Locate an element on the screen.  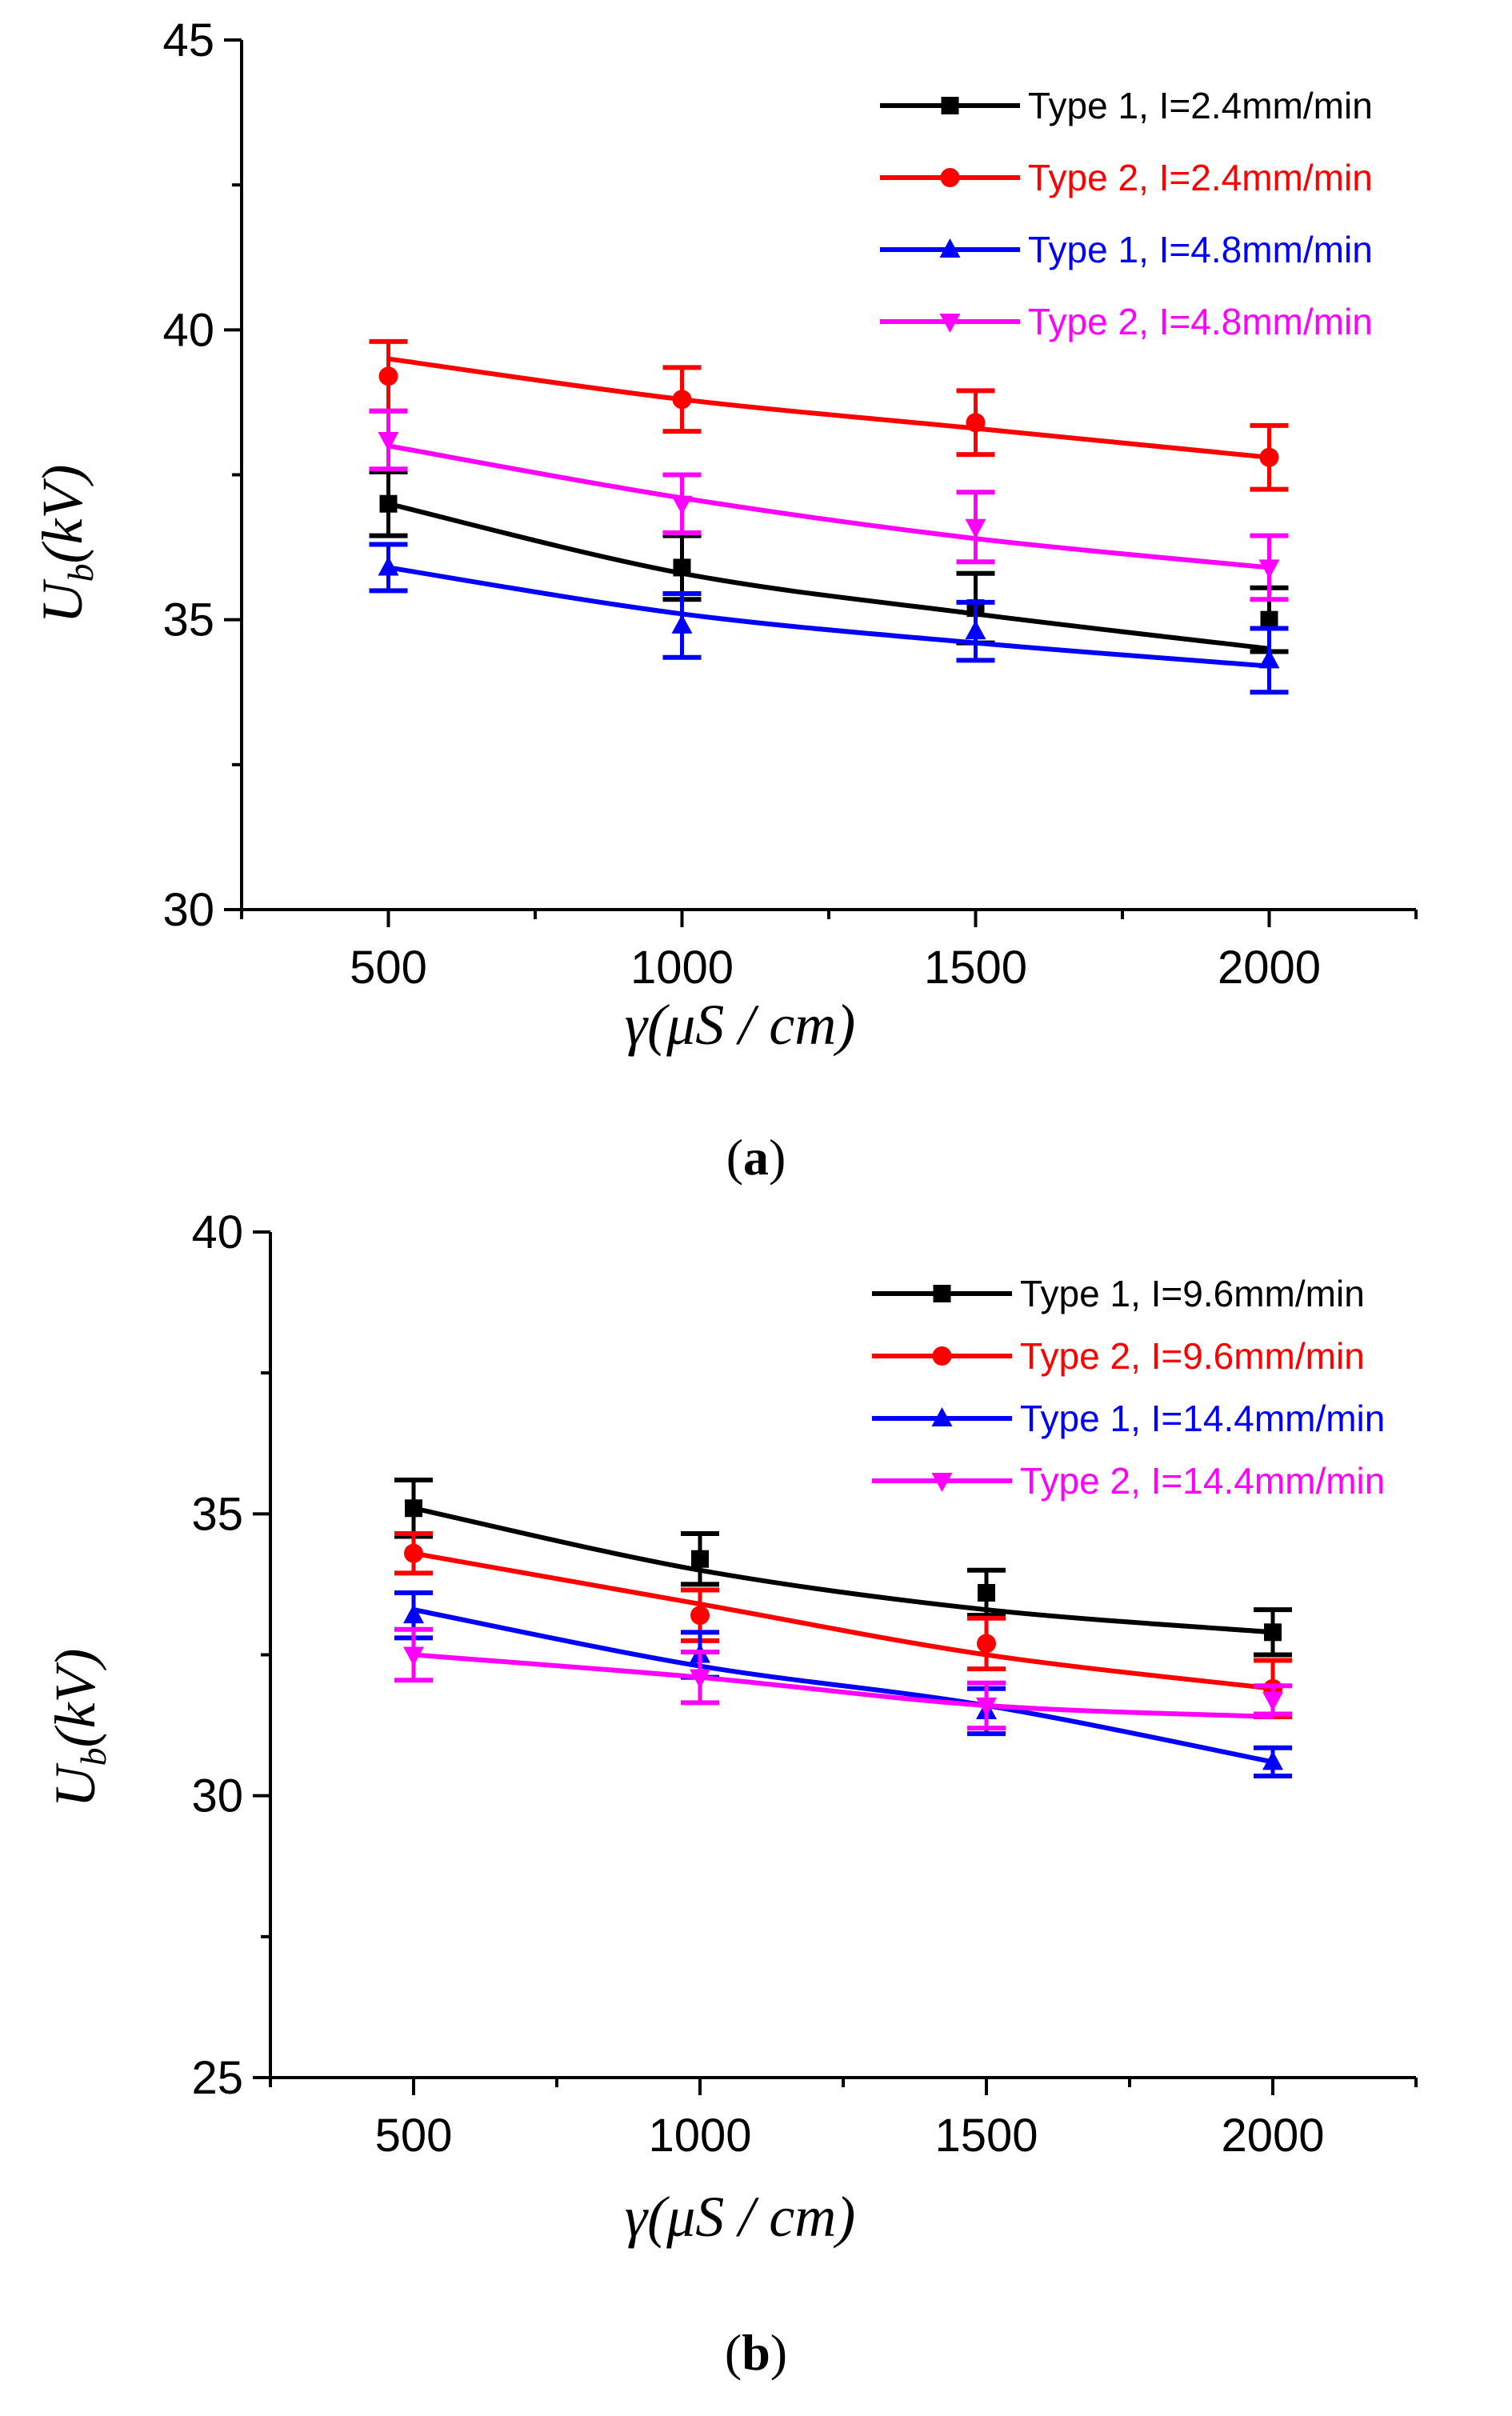
legend-label: Type 2, I=9.6mm/min is located at coordinates (1192, 1356).